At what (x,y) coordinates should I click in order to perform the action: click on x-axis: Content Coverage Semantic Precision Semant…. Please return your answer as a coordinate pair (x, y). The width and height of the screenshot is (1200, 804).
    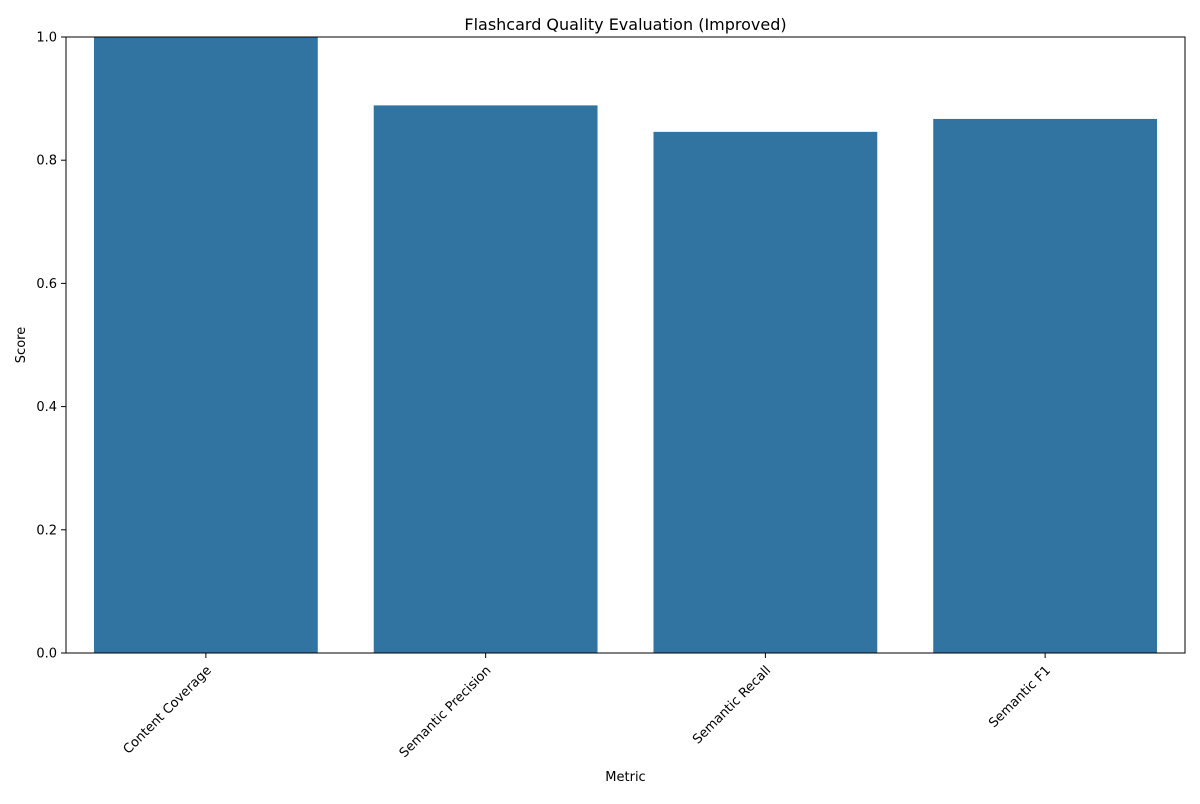
    Looking at the image, I should click on (587, 707).